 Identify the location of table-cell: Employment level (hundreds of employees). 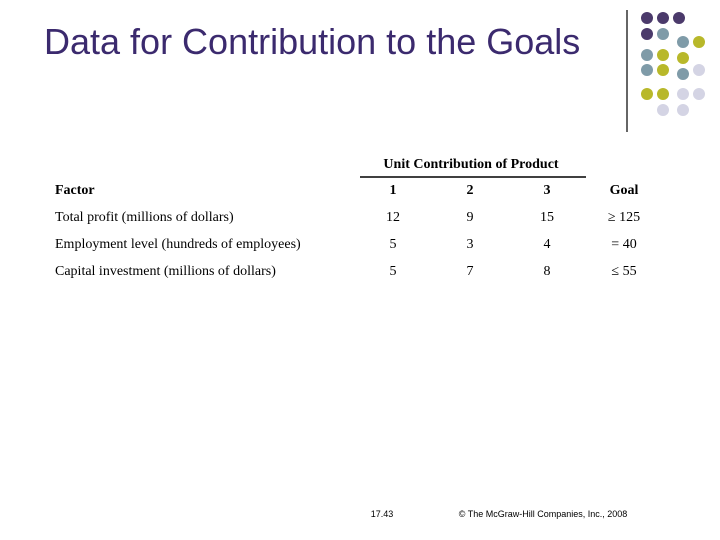
(178, 244).